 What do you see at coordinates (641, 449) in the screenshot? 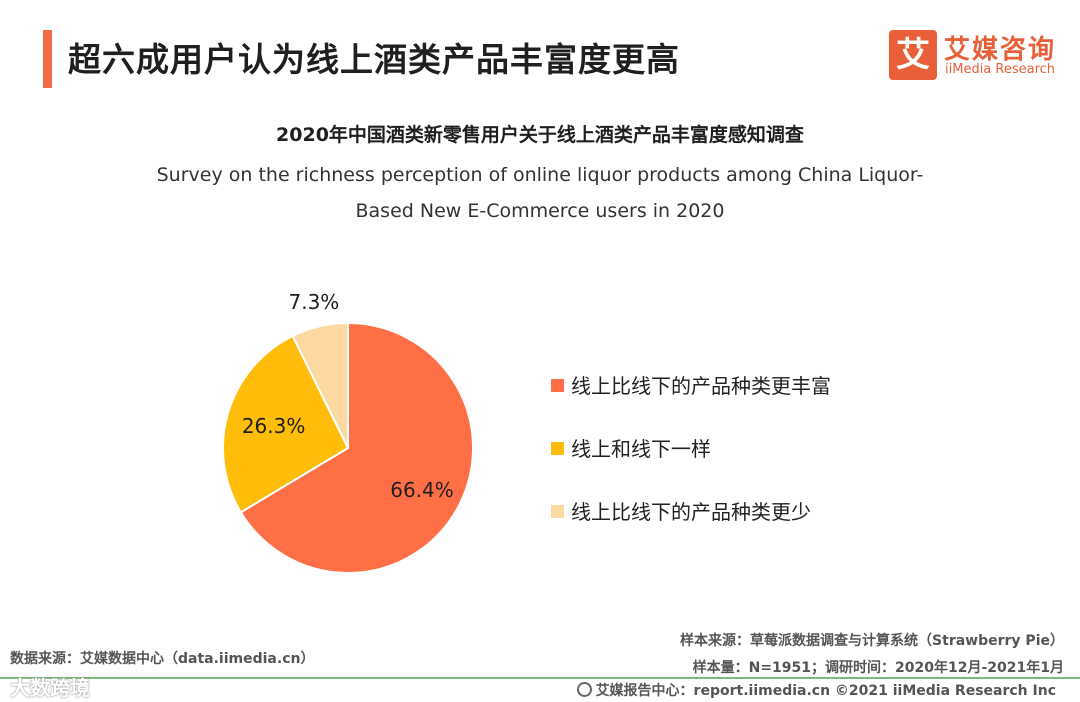
I see `legend-label: 线上和线下一样` at bounding box center [641, 449].